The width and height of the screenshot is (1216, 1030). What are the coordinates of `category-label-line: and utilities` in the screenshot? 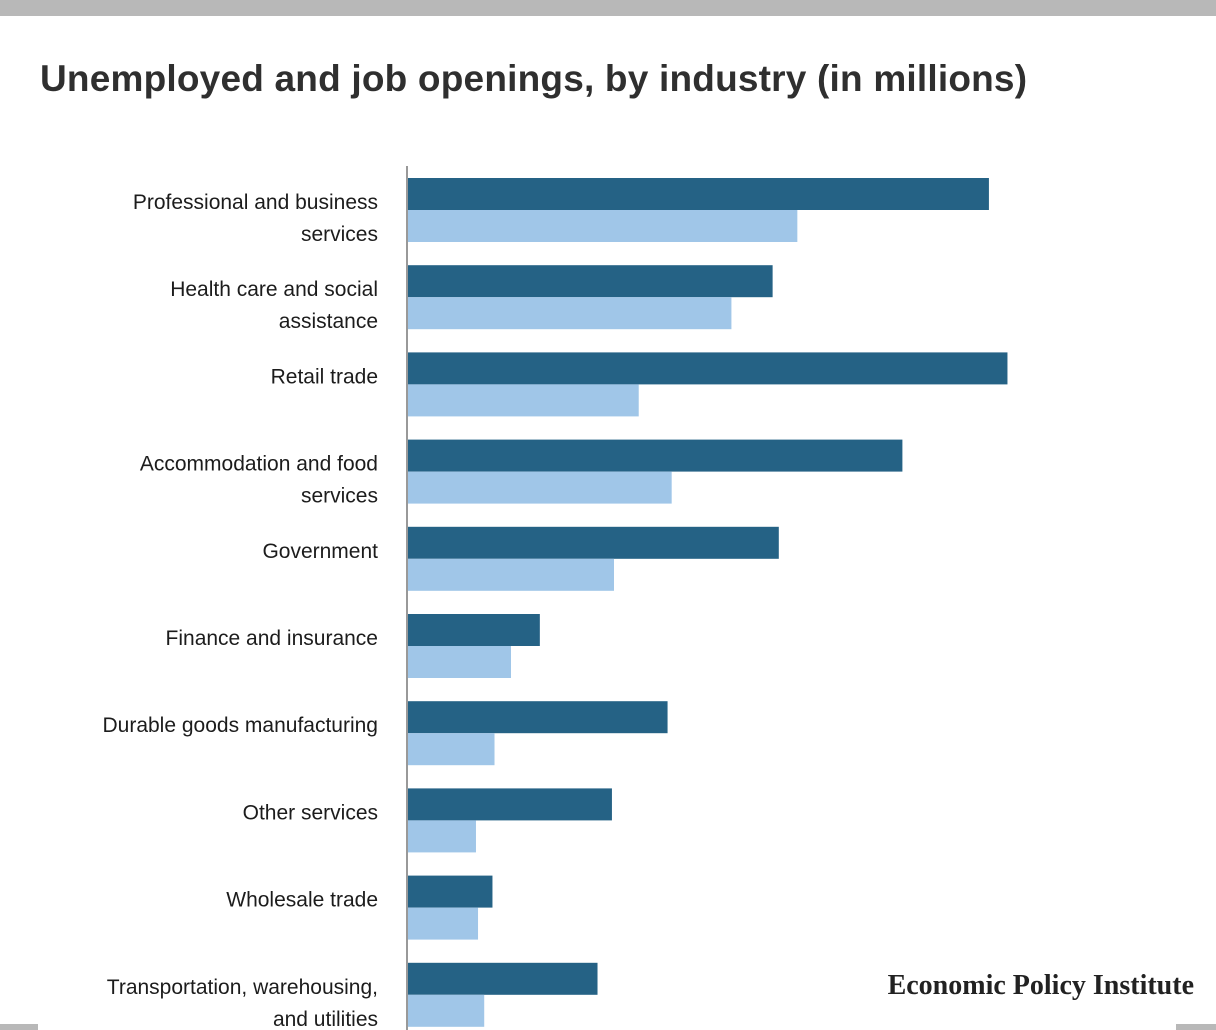 It's located at (325, 1019).